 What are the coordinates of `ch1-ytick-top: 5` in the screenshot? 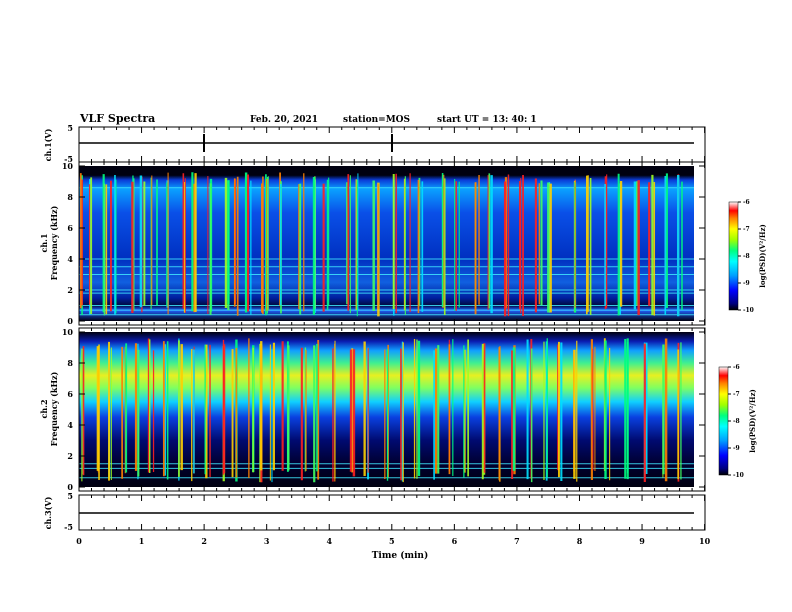 It's located at (70, 128).